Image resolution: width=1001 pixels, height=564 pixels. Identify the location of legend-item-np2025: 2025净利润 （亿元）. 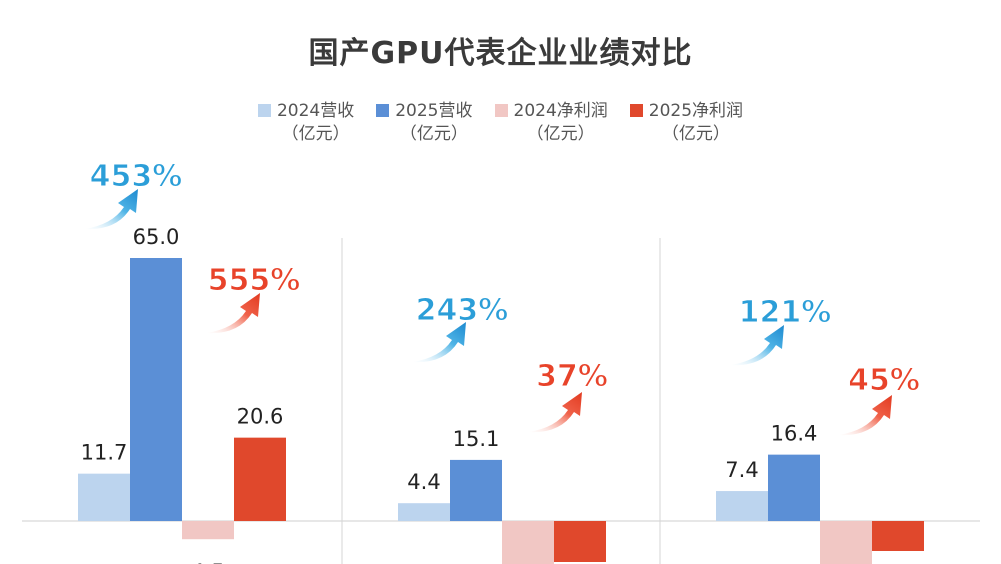
(686, 123).